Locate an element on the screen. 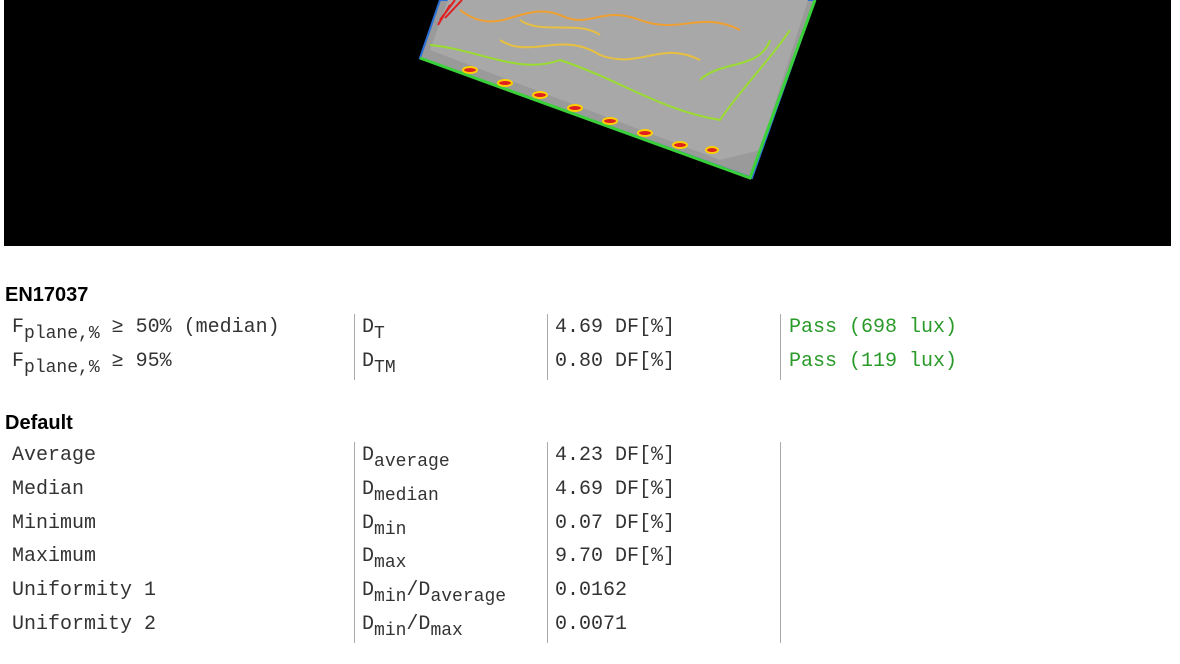  row-symbol: Daverage is located at coordinates (406, 457).